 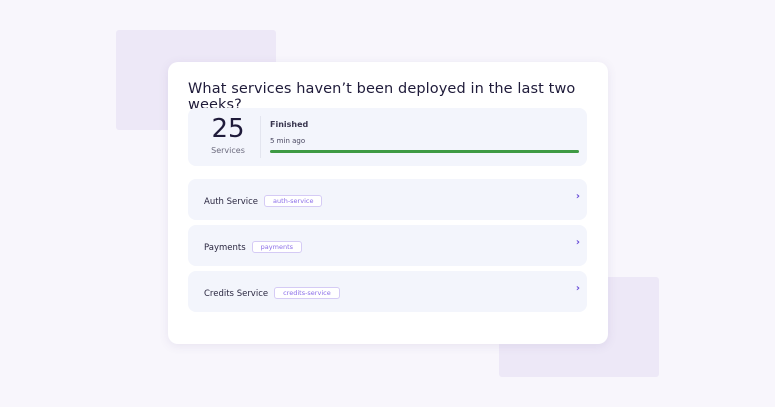 I want to click on service-tag: credits-service, so click(x=307, y=293).